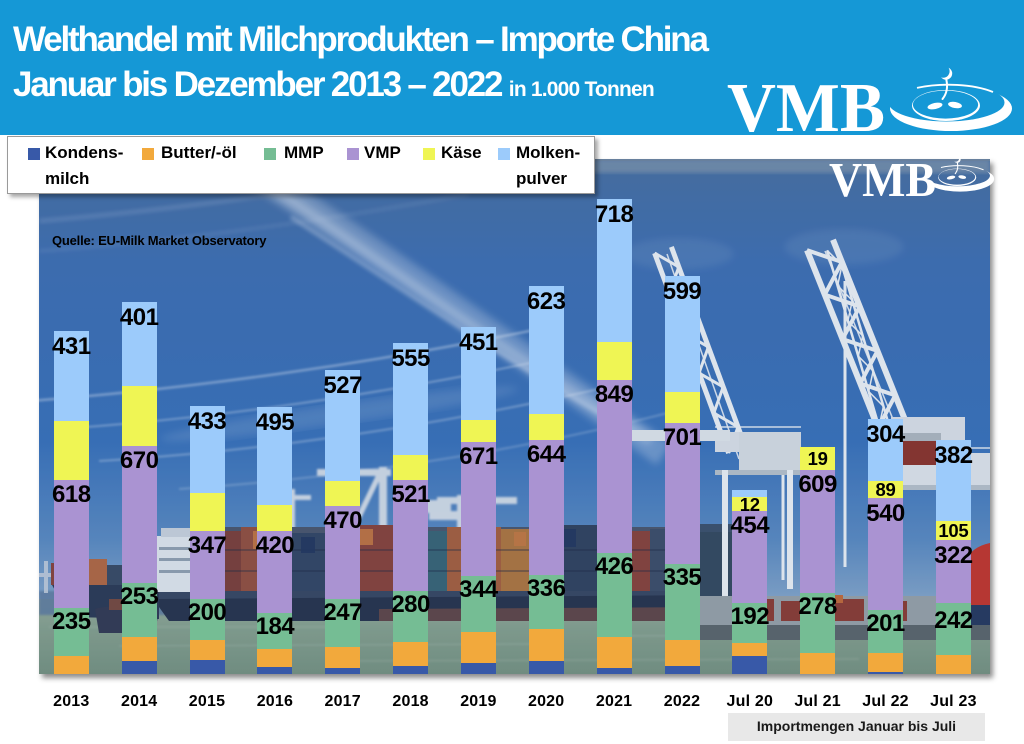 Image resolution: width=1024 pixels, height=744 pixels. What do you see at coordinates (806, 105) in the screenshot?
I see `svg-text: VMB` at bounding box center [806, 105].